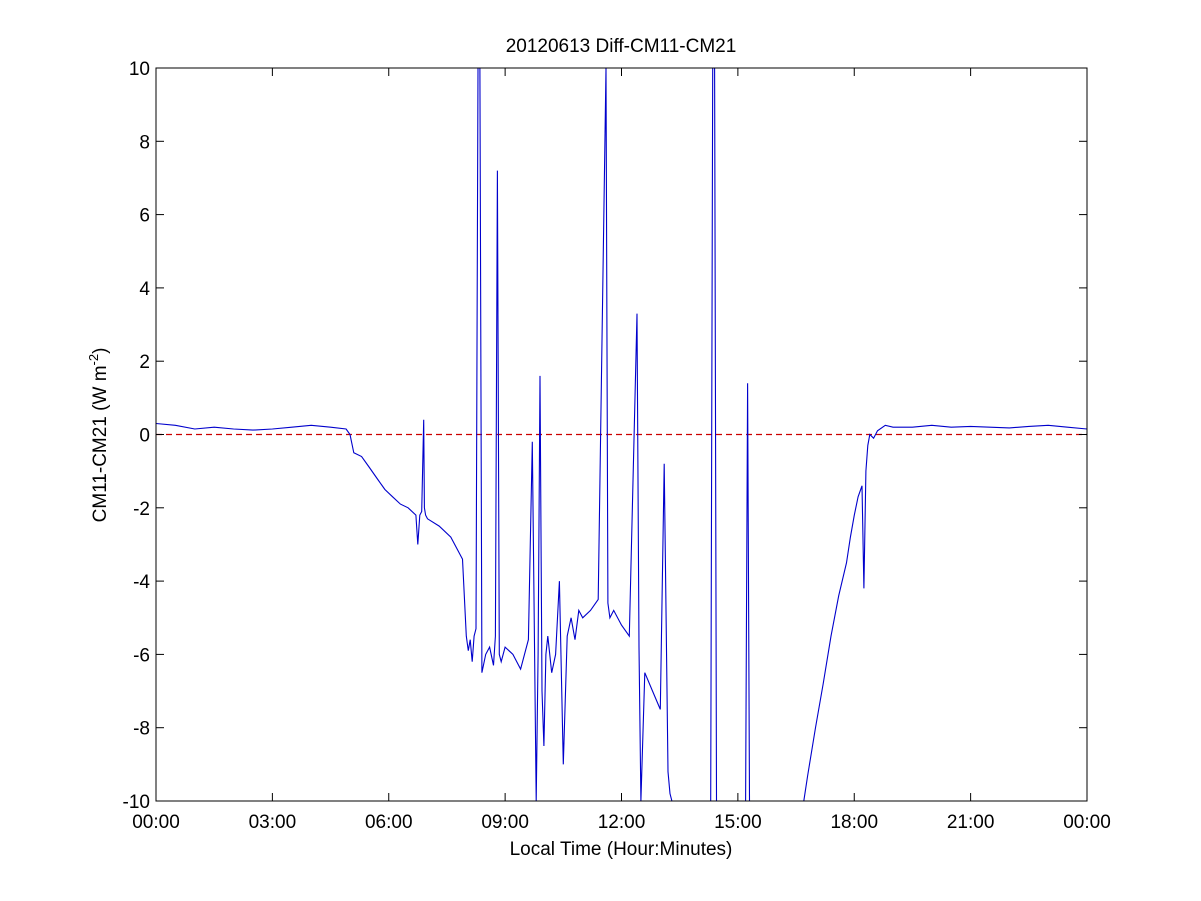  Describe the element at coordinates (141, 655) in the screenshot. I see `y-tick-label: -6` at that location.